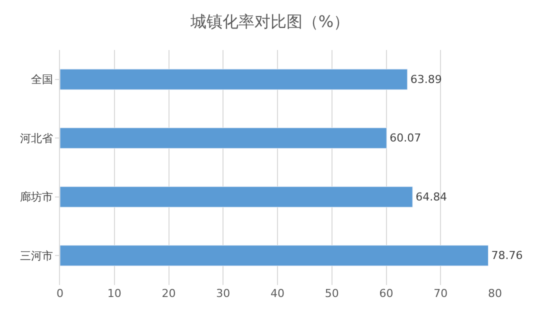 The width and height of the screenshot is (540, 320). I want to click on x-tick-label: 60, so click(386, 293).